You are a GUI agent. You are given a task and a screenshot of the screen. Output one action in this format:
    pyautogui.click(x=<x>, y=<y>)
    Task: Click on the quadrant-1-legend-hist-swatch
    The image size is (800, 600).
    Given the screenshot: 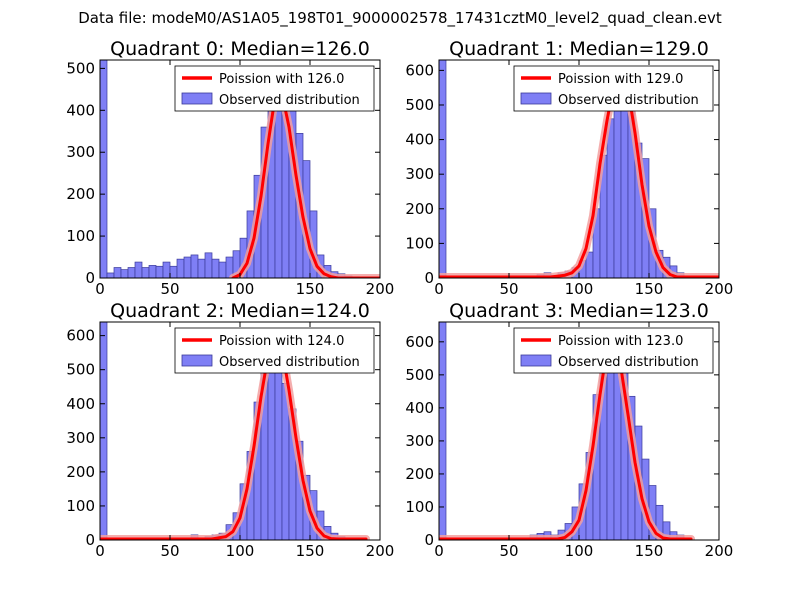 What is the action you would take?
    pyautogui.click(x=536, y=98)
    